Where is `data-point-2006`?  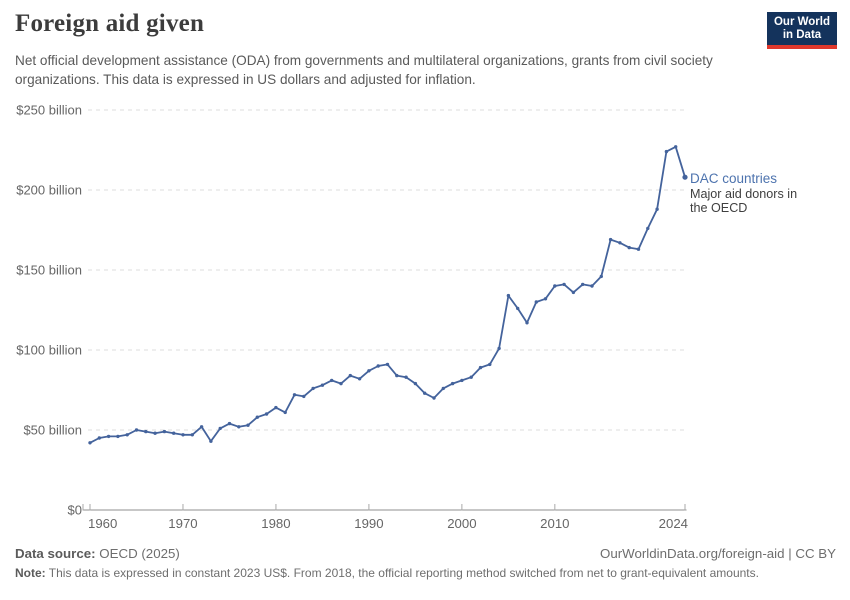 data-point-2006 is located at coordinates (518, 308).